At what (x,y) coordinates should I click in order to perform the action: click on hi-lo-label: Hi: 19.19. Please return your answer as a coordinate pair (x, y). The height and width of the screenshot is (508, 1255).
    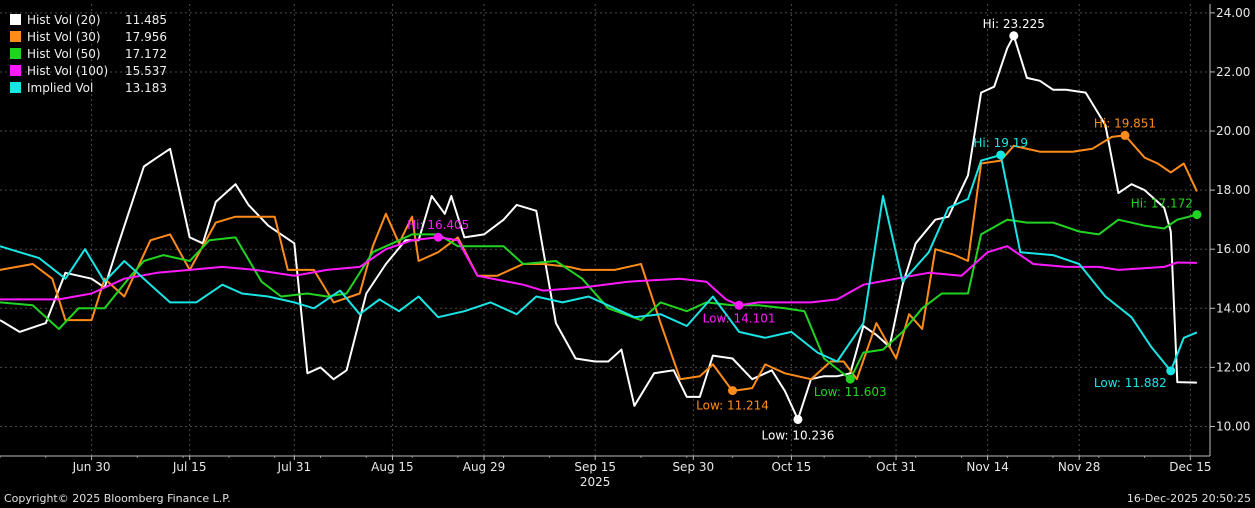
    Looking at the image, I should click on (1000, 143).